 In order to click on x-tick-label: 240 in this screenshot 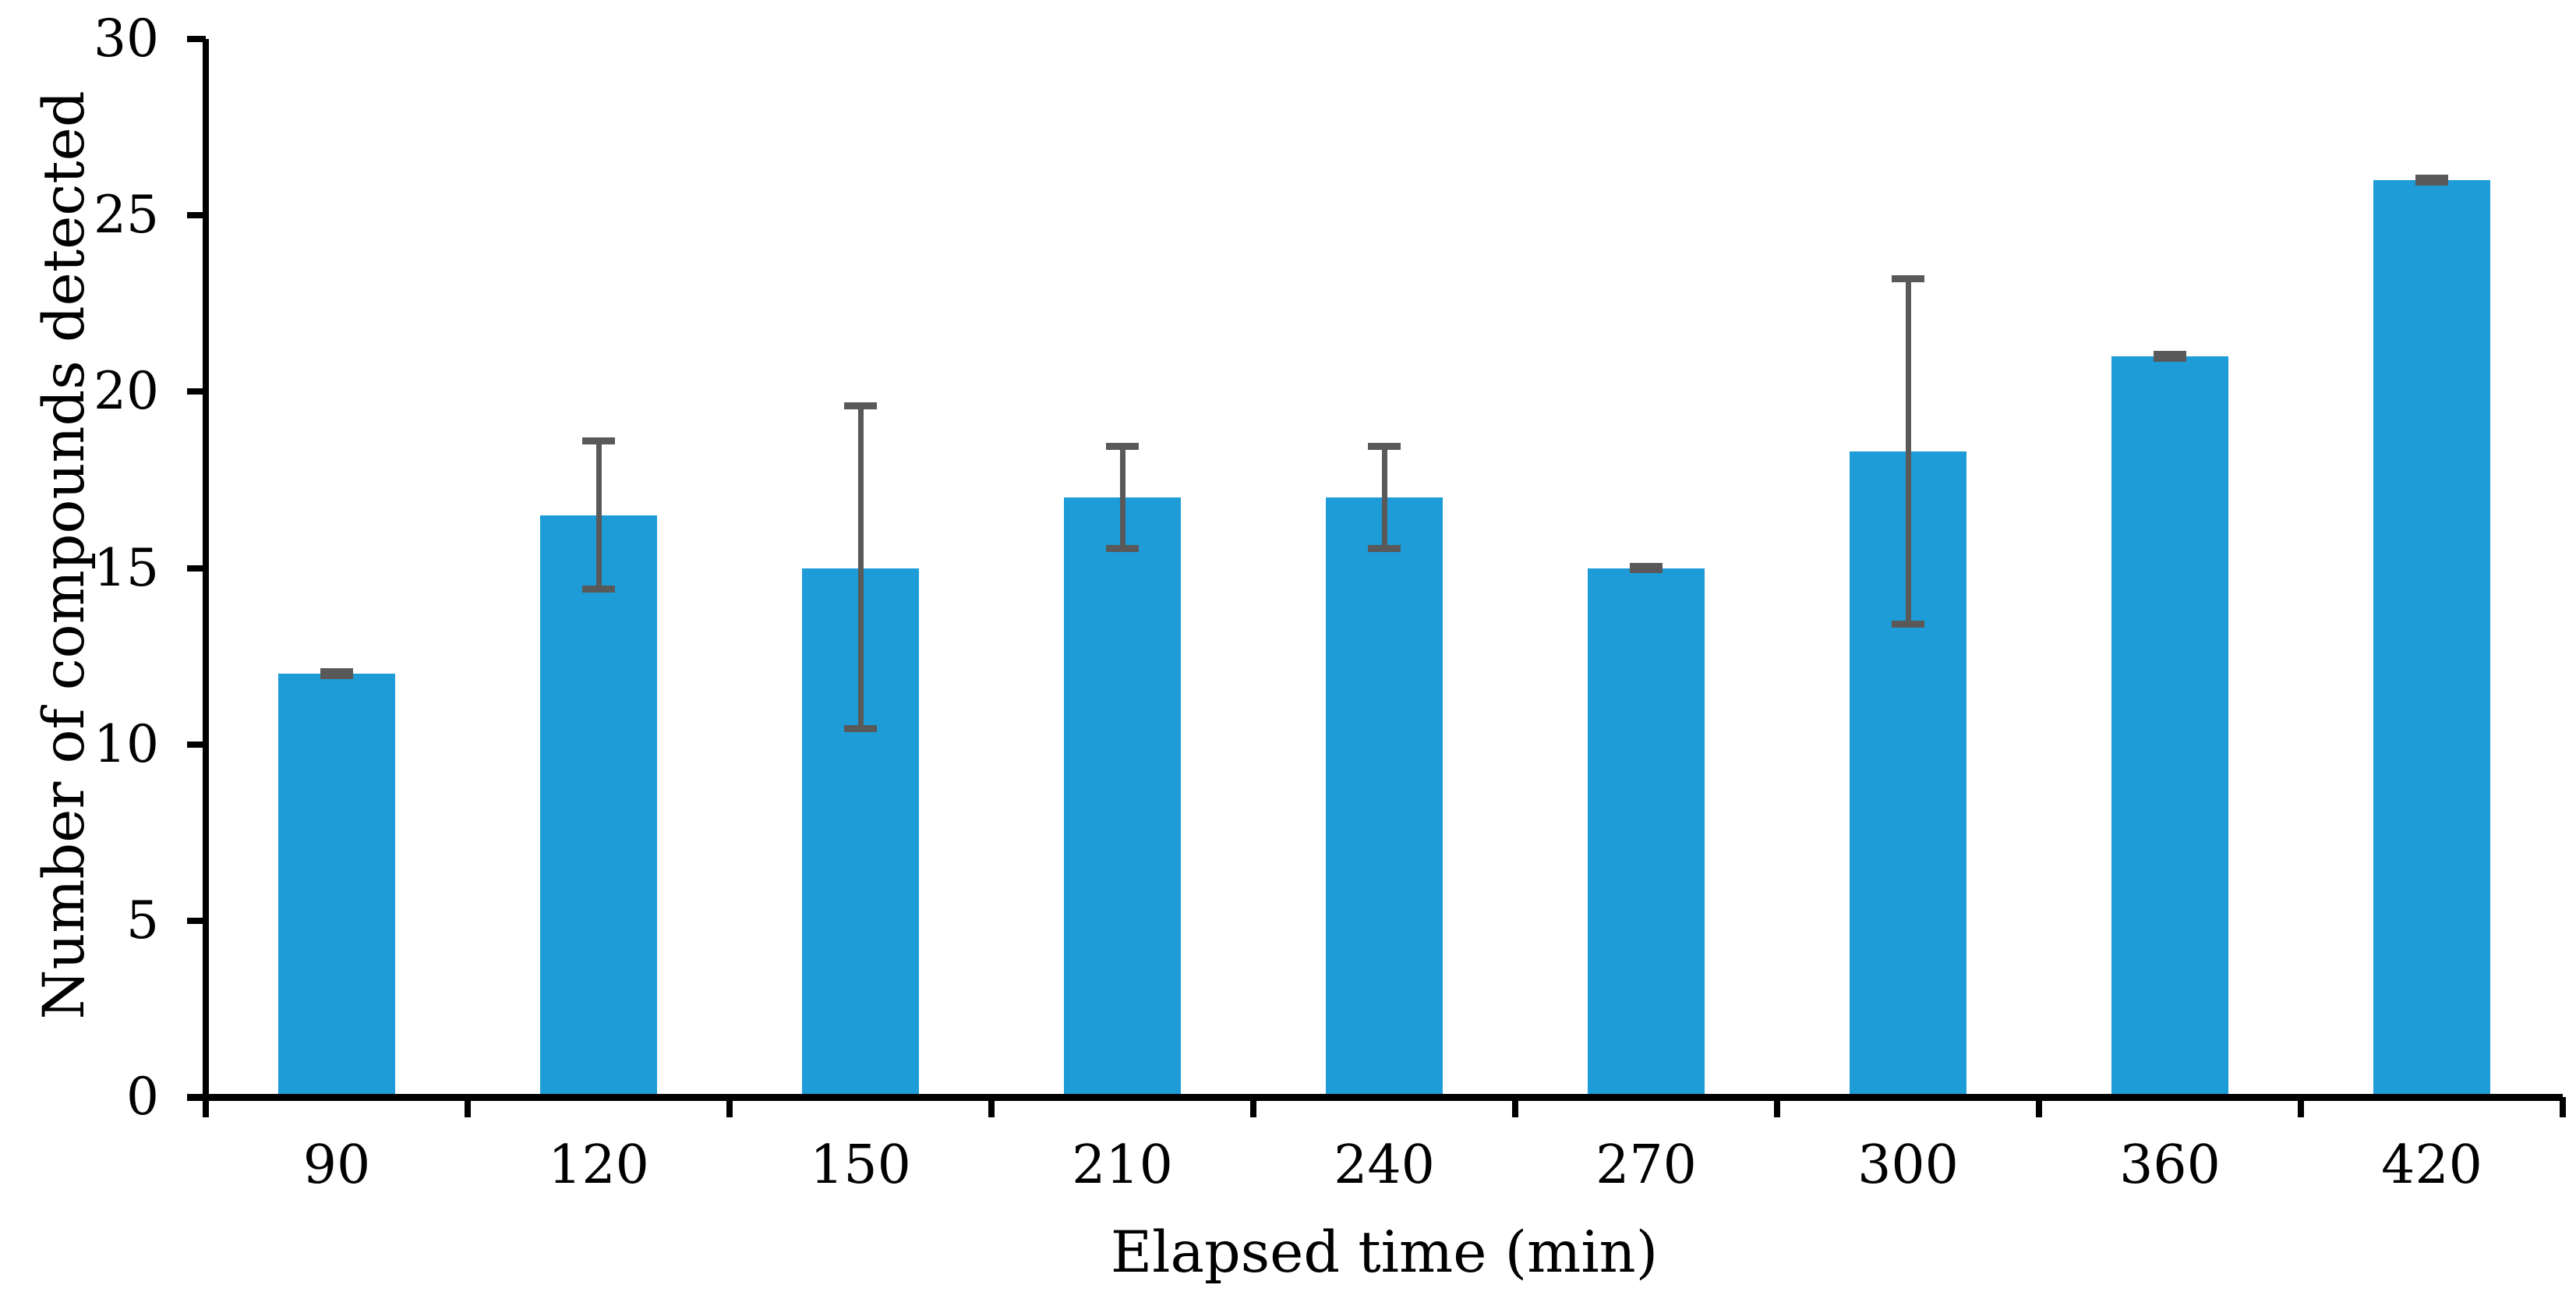, I will do `click(1384, 1165)`.